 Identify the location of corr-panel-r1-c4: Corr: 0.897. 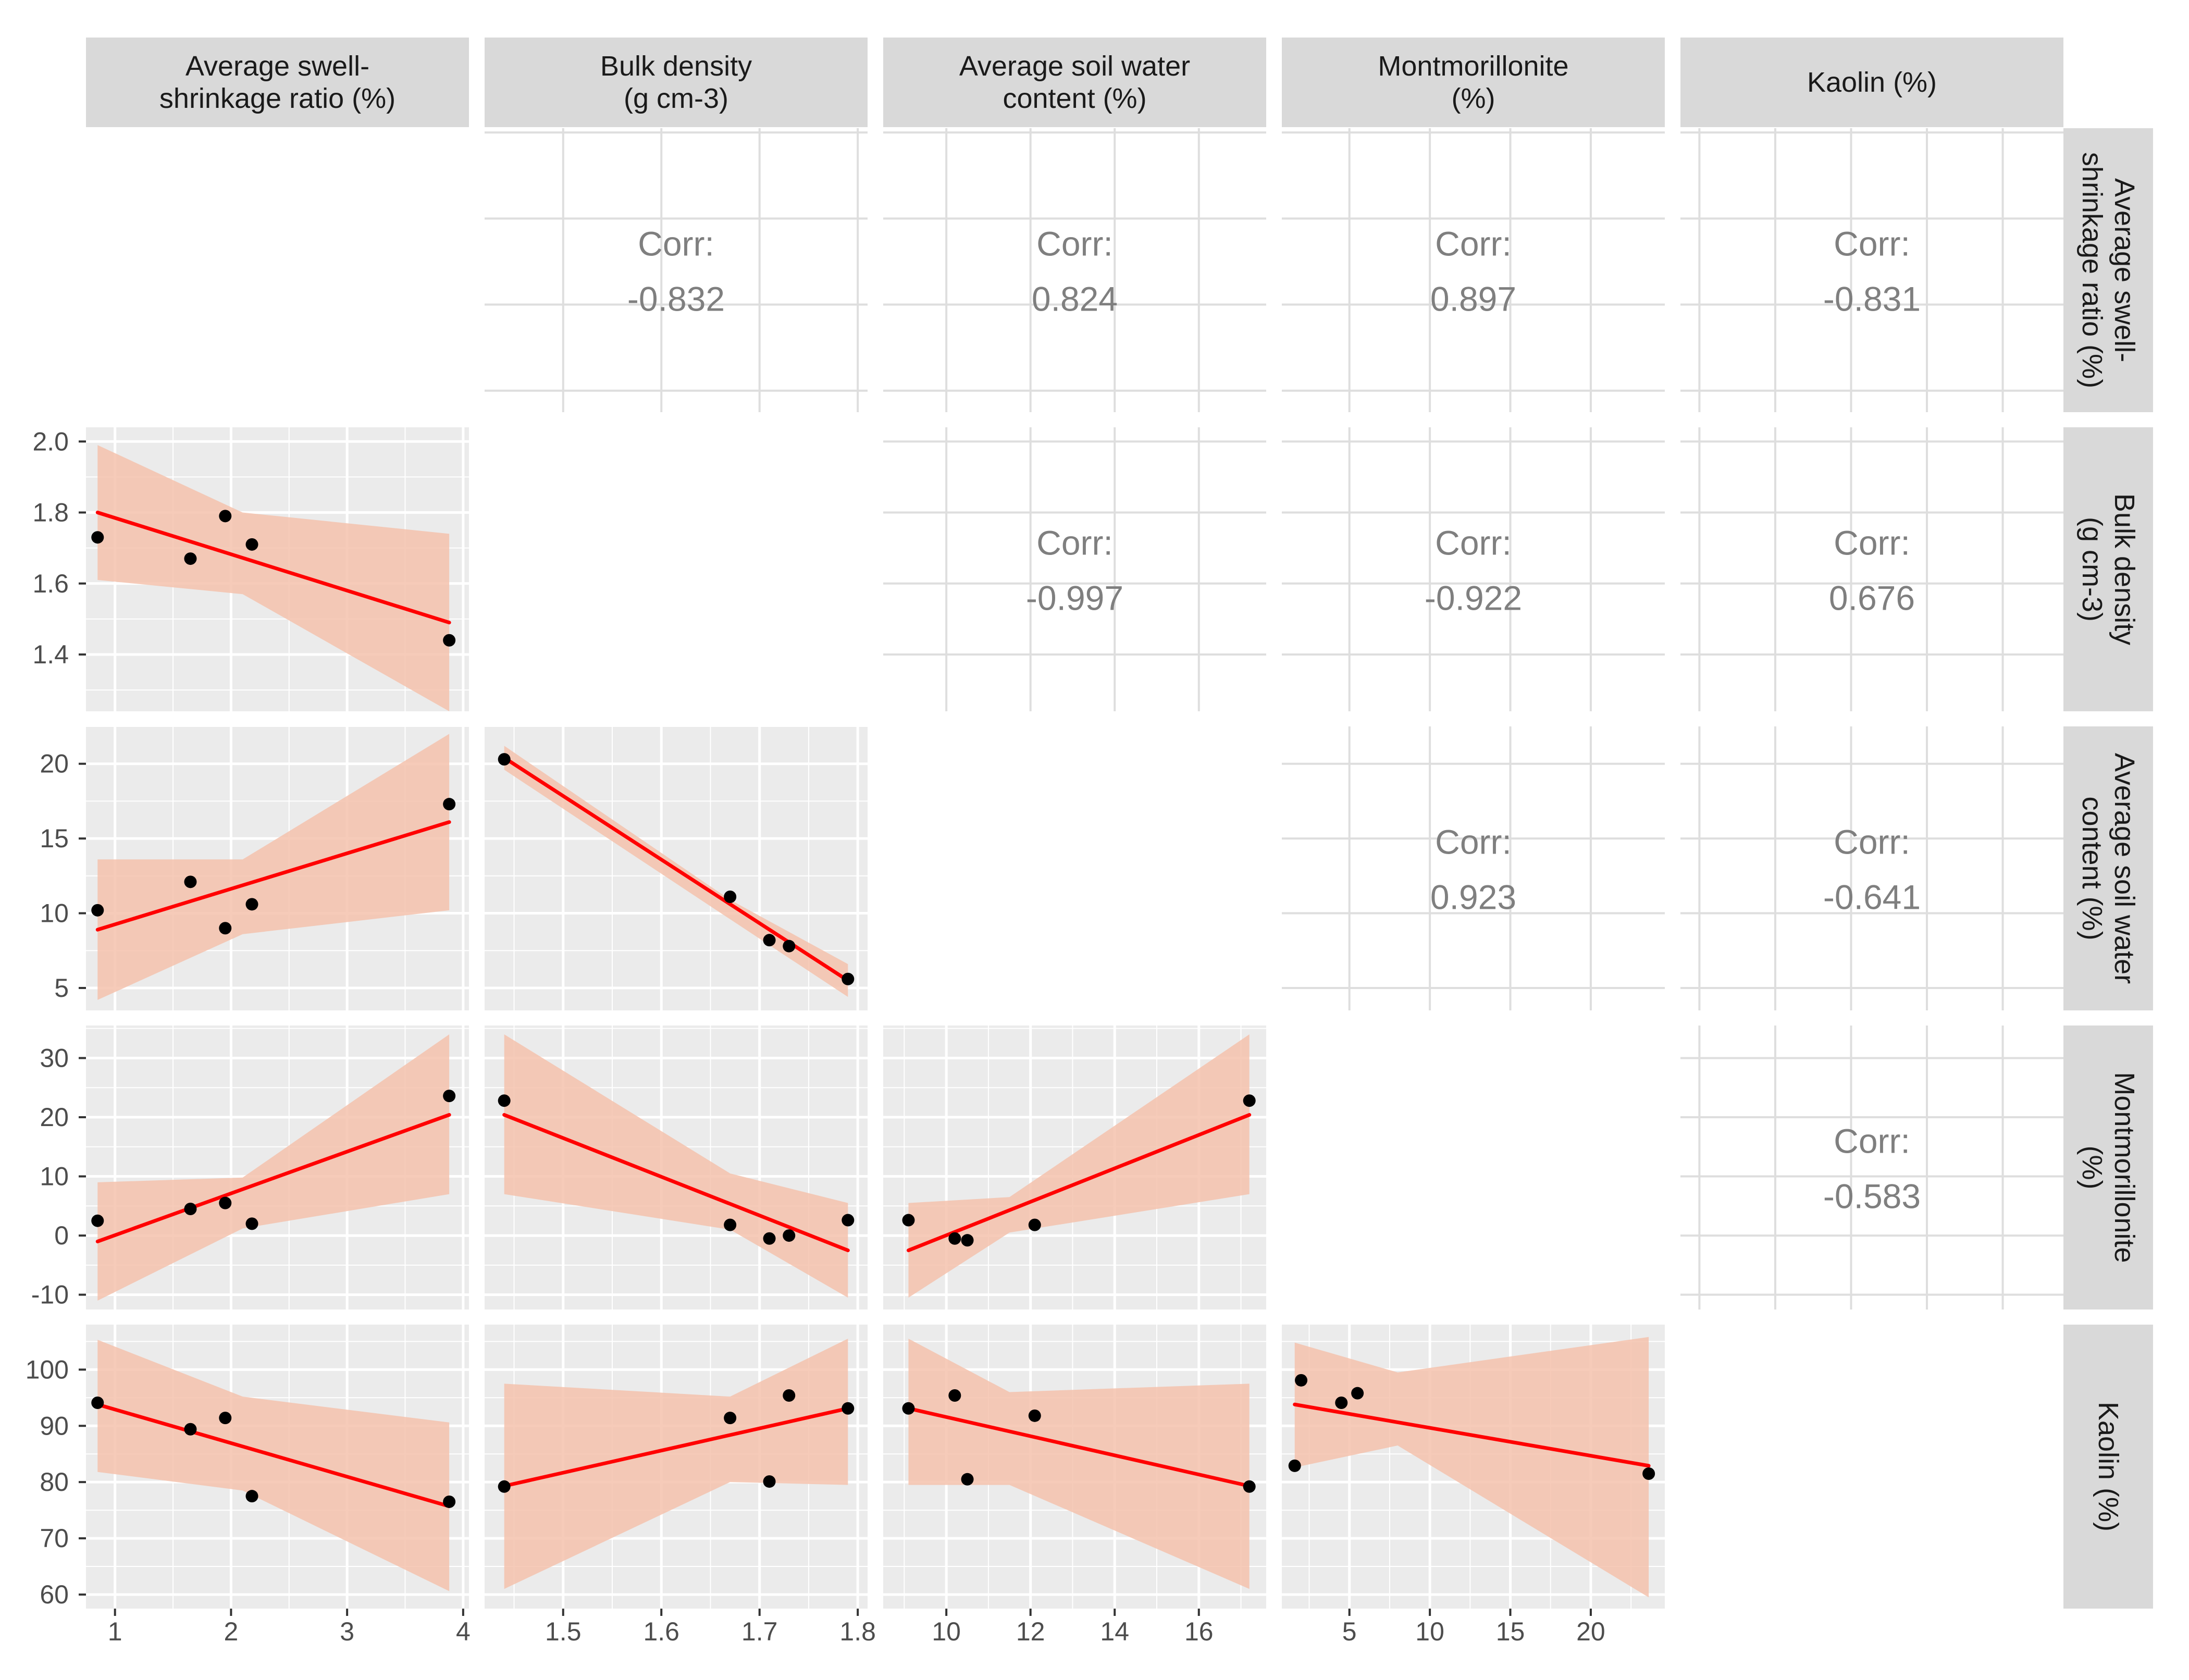
(1473, 270).